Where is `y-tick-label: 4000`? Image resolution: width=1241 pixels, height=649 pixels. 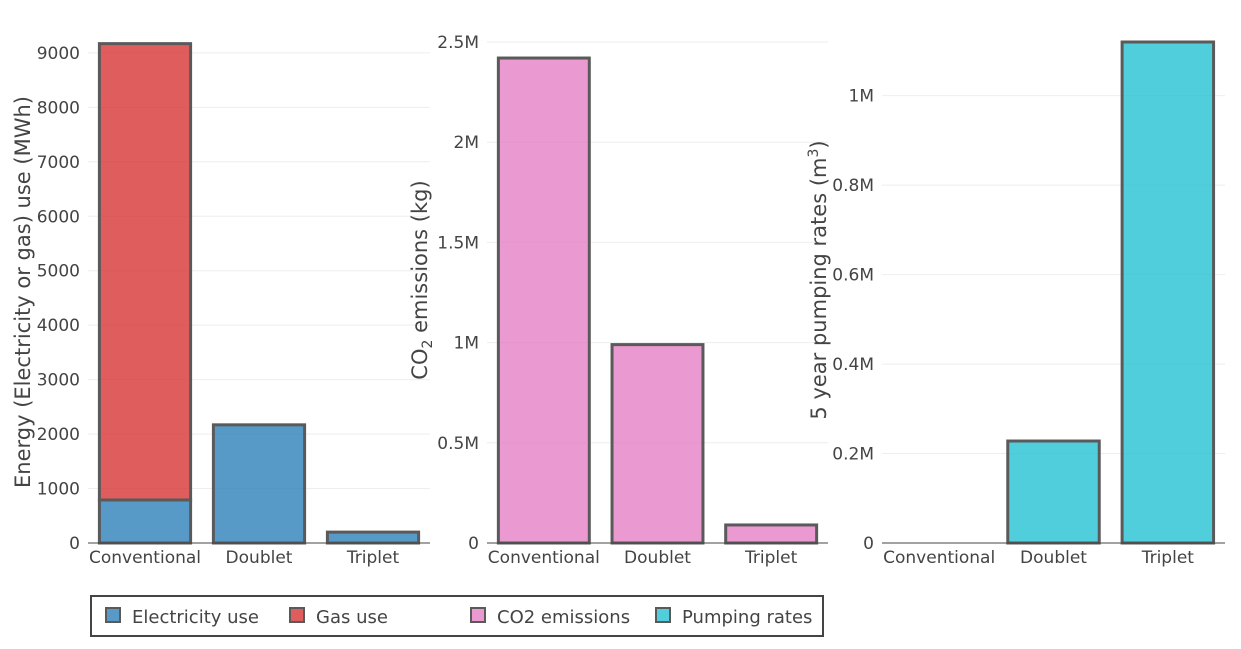 y-tick-label: 4000 is located at coordinates (58, 326).